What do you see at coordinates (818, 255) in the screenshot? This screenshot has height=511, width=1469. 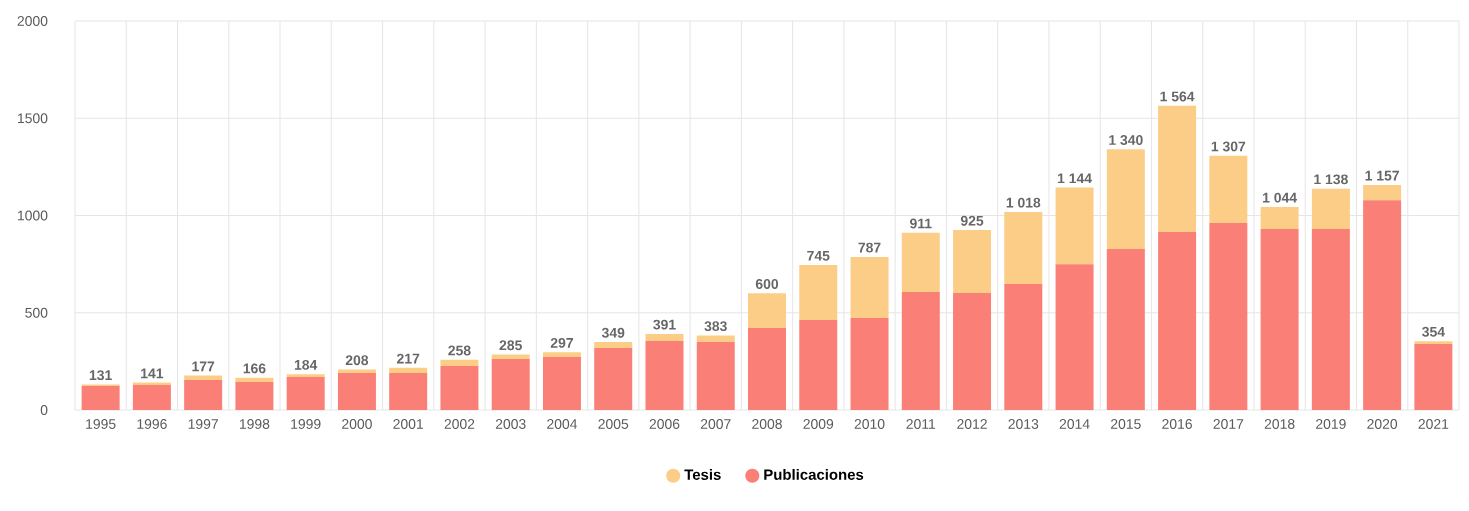 I see `total-label: 745` at bounding box center [818, 255].